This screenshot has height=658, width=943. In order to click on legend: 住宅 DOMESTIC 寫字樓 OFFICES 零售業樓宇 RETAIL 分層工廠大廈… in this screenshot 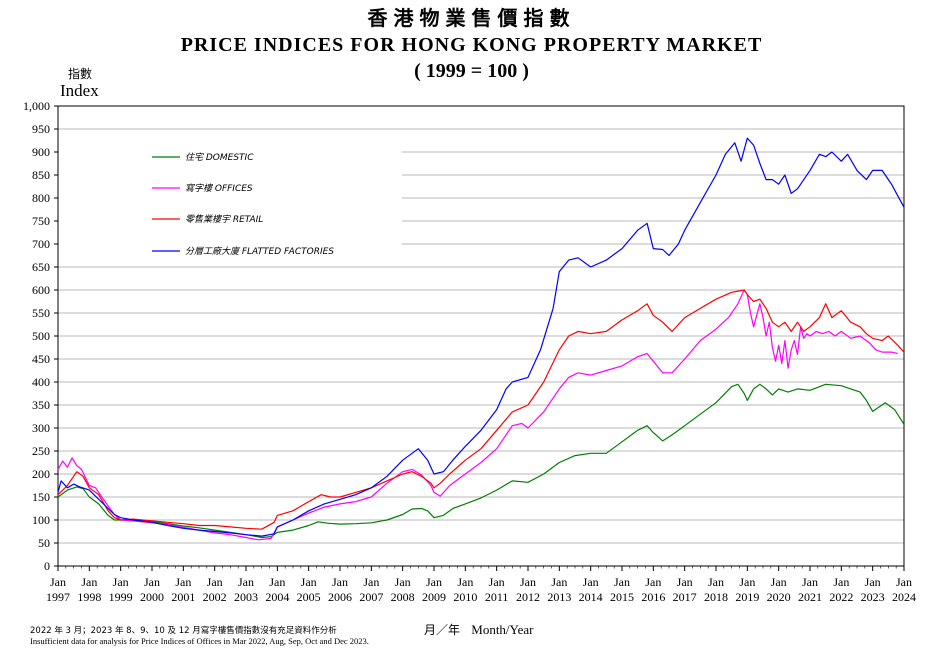, I will do `click(243, 204)`.